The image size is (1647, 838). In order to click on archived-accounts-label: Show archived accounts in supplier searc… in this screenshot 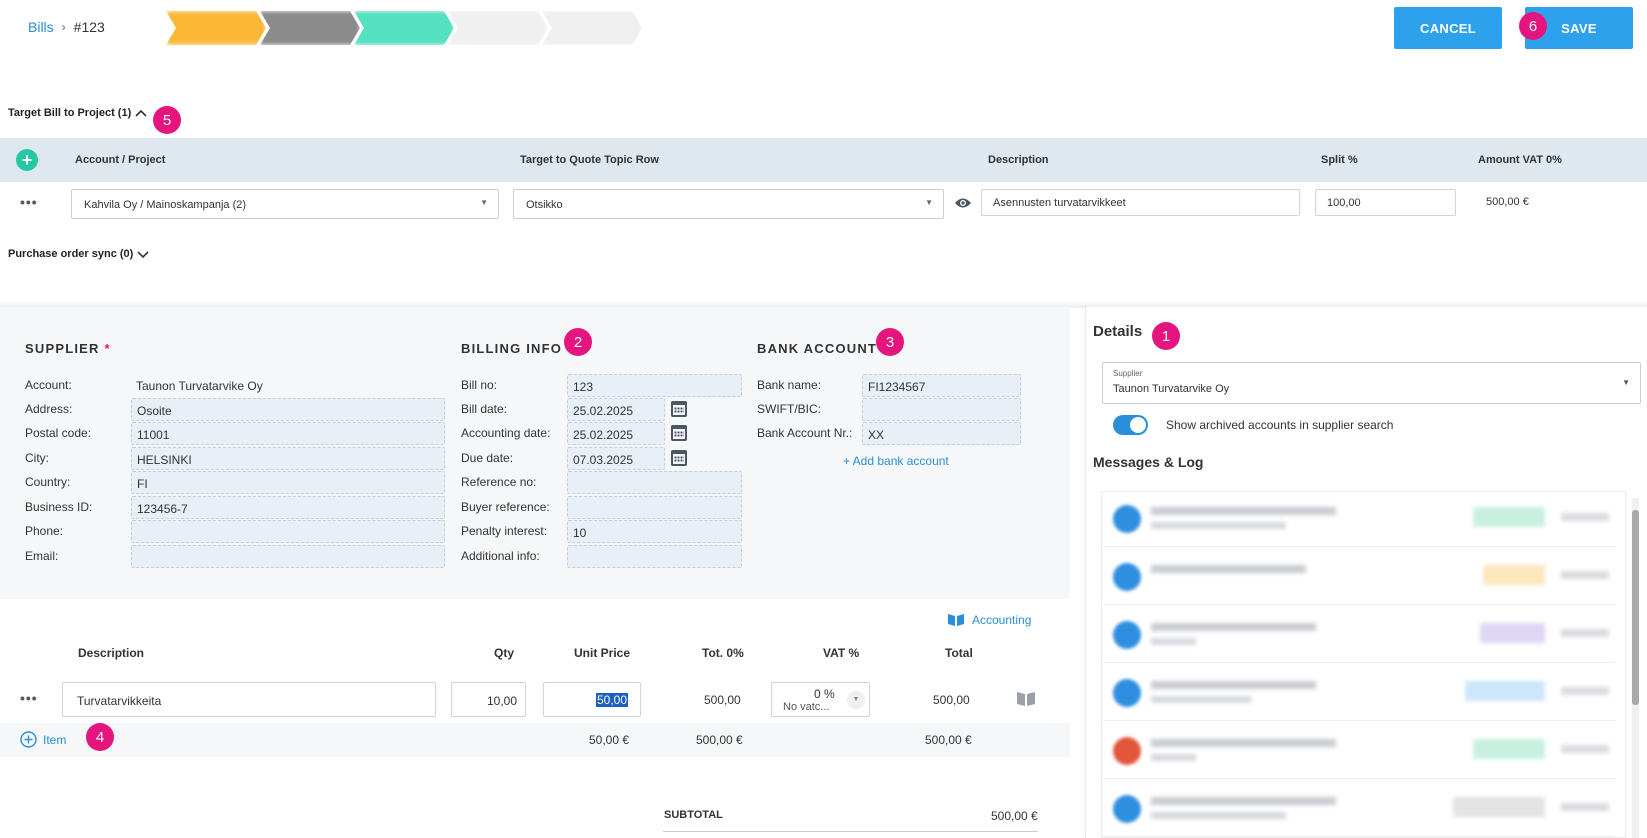, I will do `click(1280, 425)`.